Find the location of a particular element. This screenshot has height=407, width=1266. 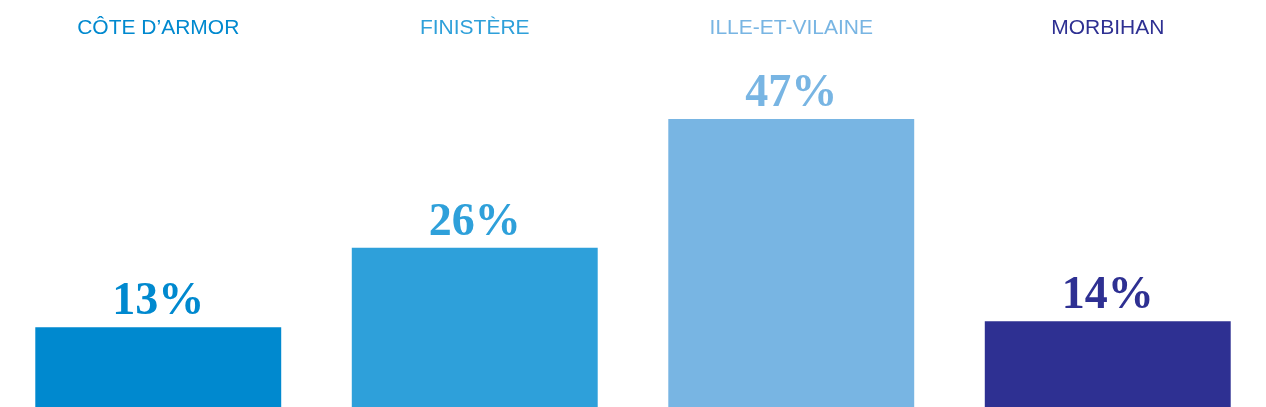

data-label: 14% is located at coordinates (1107, 293).